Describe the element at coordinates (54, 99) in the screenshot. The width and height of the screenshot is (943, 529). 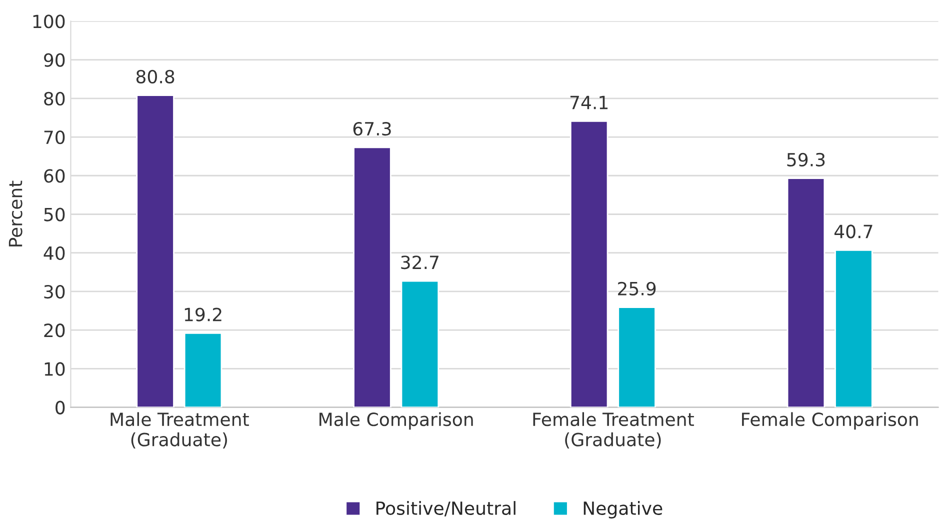
I see `y-tick-label: 80` at that location.